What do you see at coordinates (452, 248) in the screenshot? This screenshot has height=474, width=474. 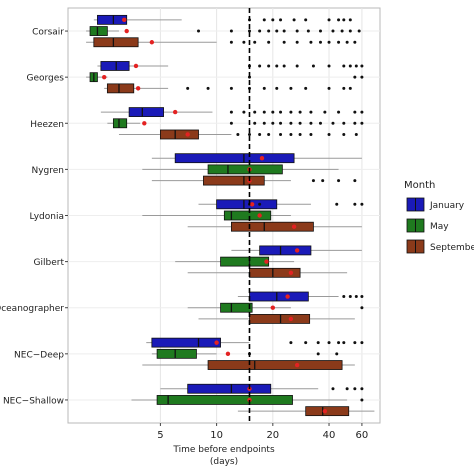 I see `legend-label: September` at bounding box center [452, 248].